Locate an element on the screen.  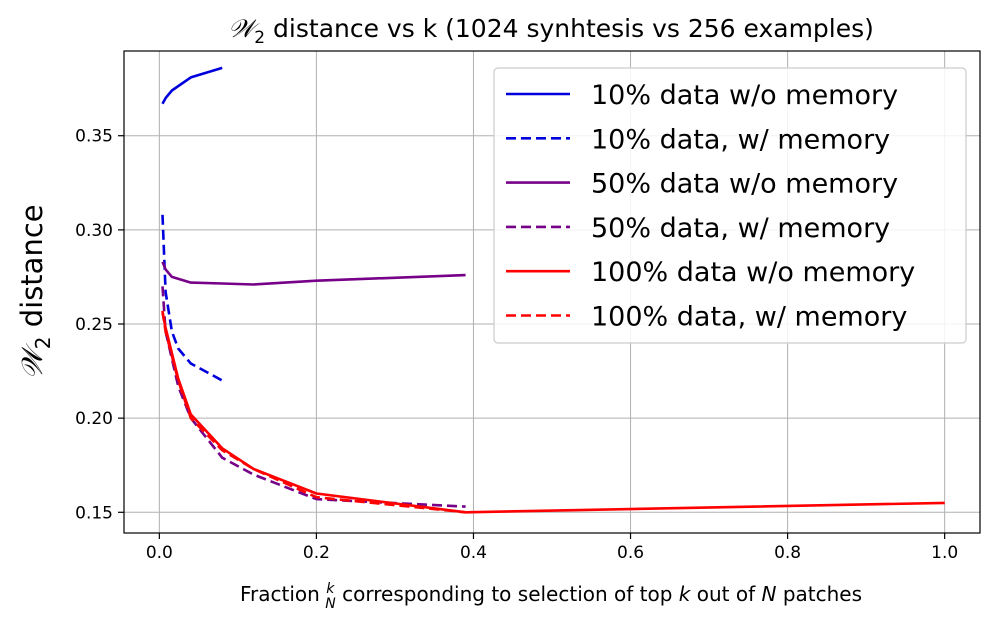
xlabel-frac-den: N is located at coordinates (330, 604).